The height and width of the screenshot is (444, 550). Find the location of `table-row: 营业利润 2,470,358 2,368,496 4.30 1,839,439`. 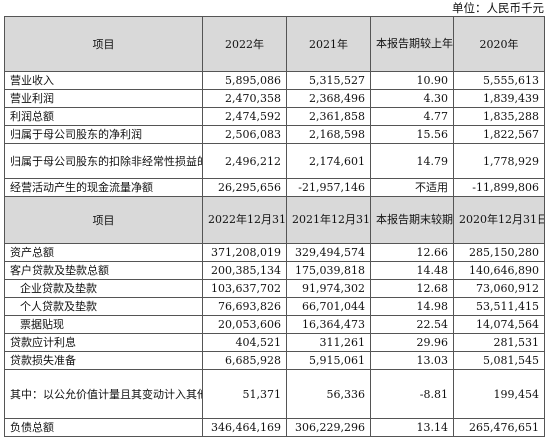

table-row: 营业利润 2,470,358 2,368,496 4.30 1,839,439 is located at coordinates (274, 98).